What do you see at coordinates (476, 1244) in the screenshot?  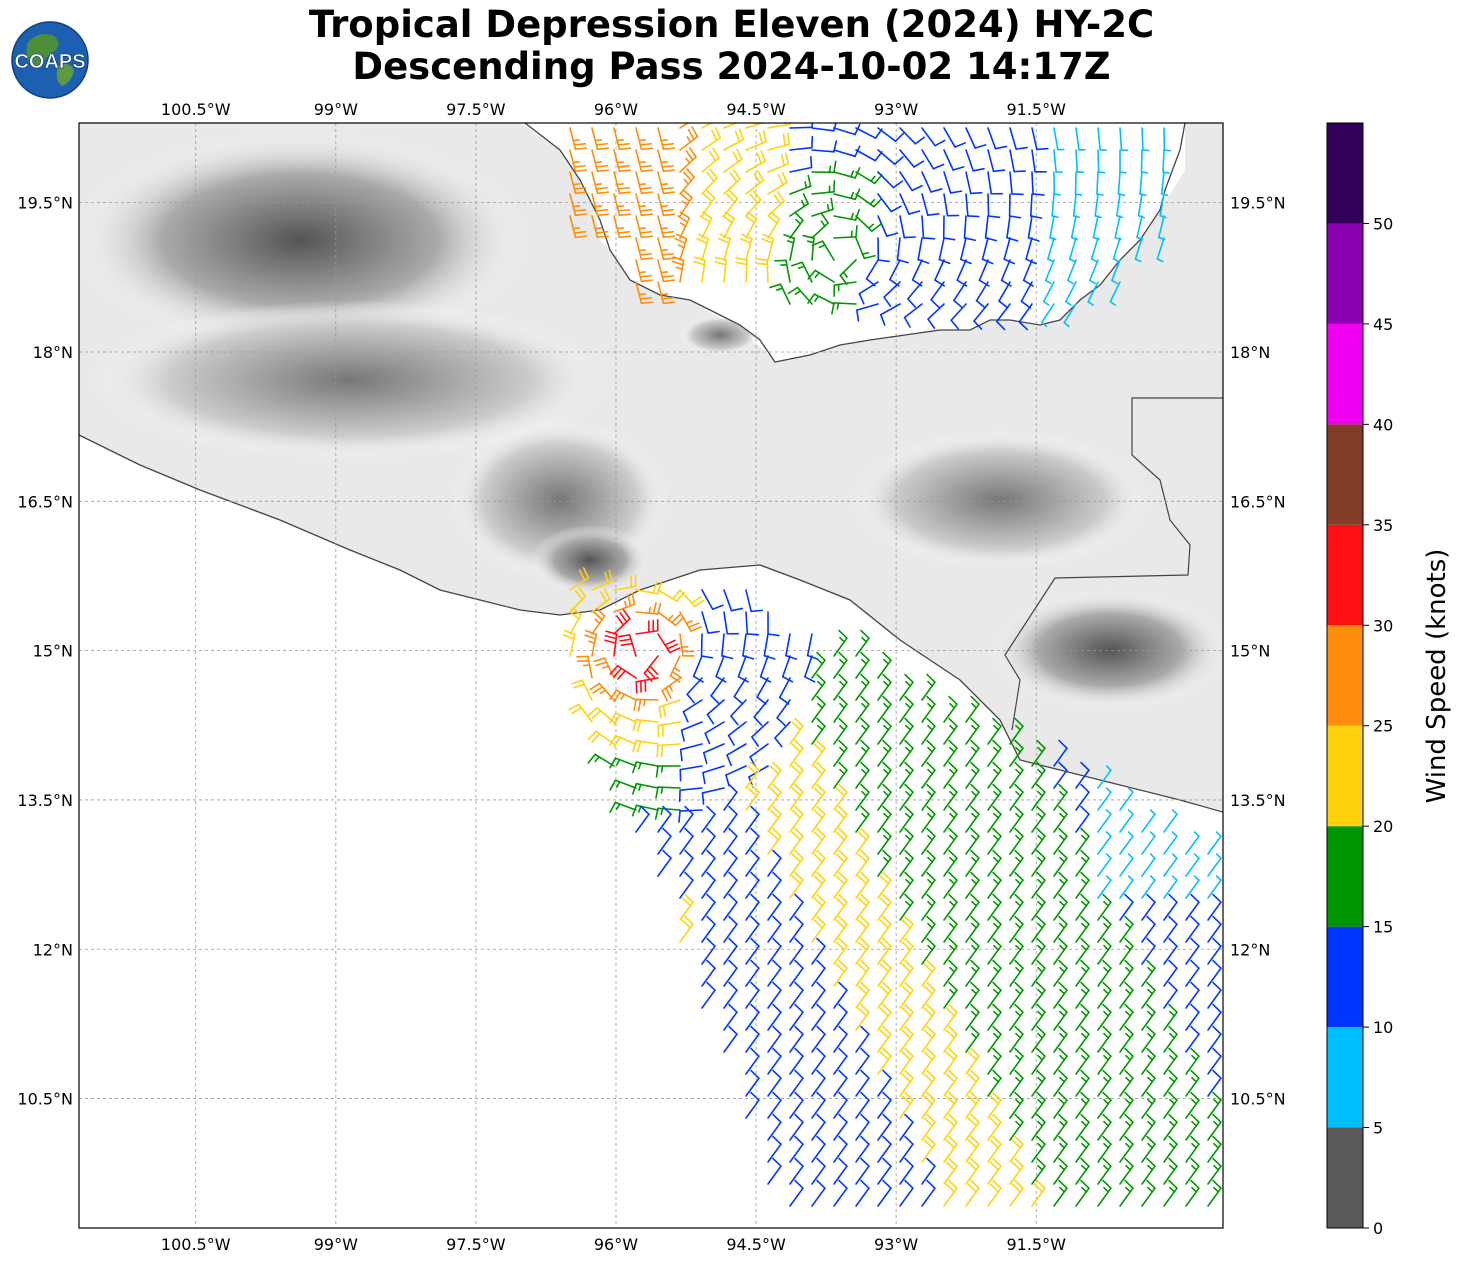 I see `lon-tick-label-bottom: 97.5°W` at bounding box center [476, 1244].